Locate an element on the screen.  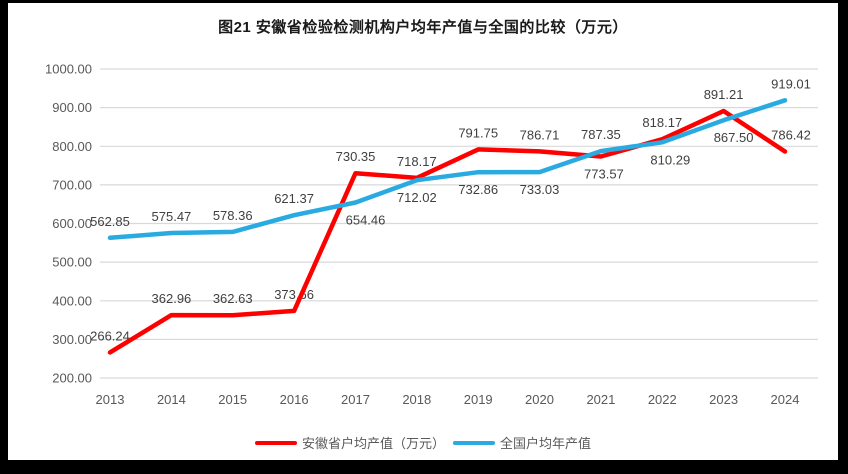
data-label: 786.42 is located at coordinates (791, 135).